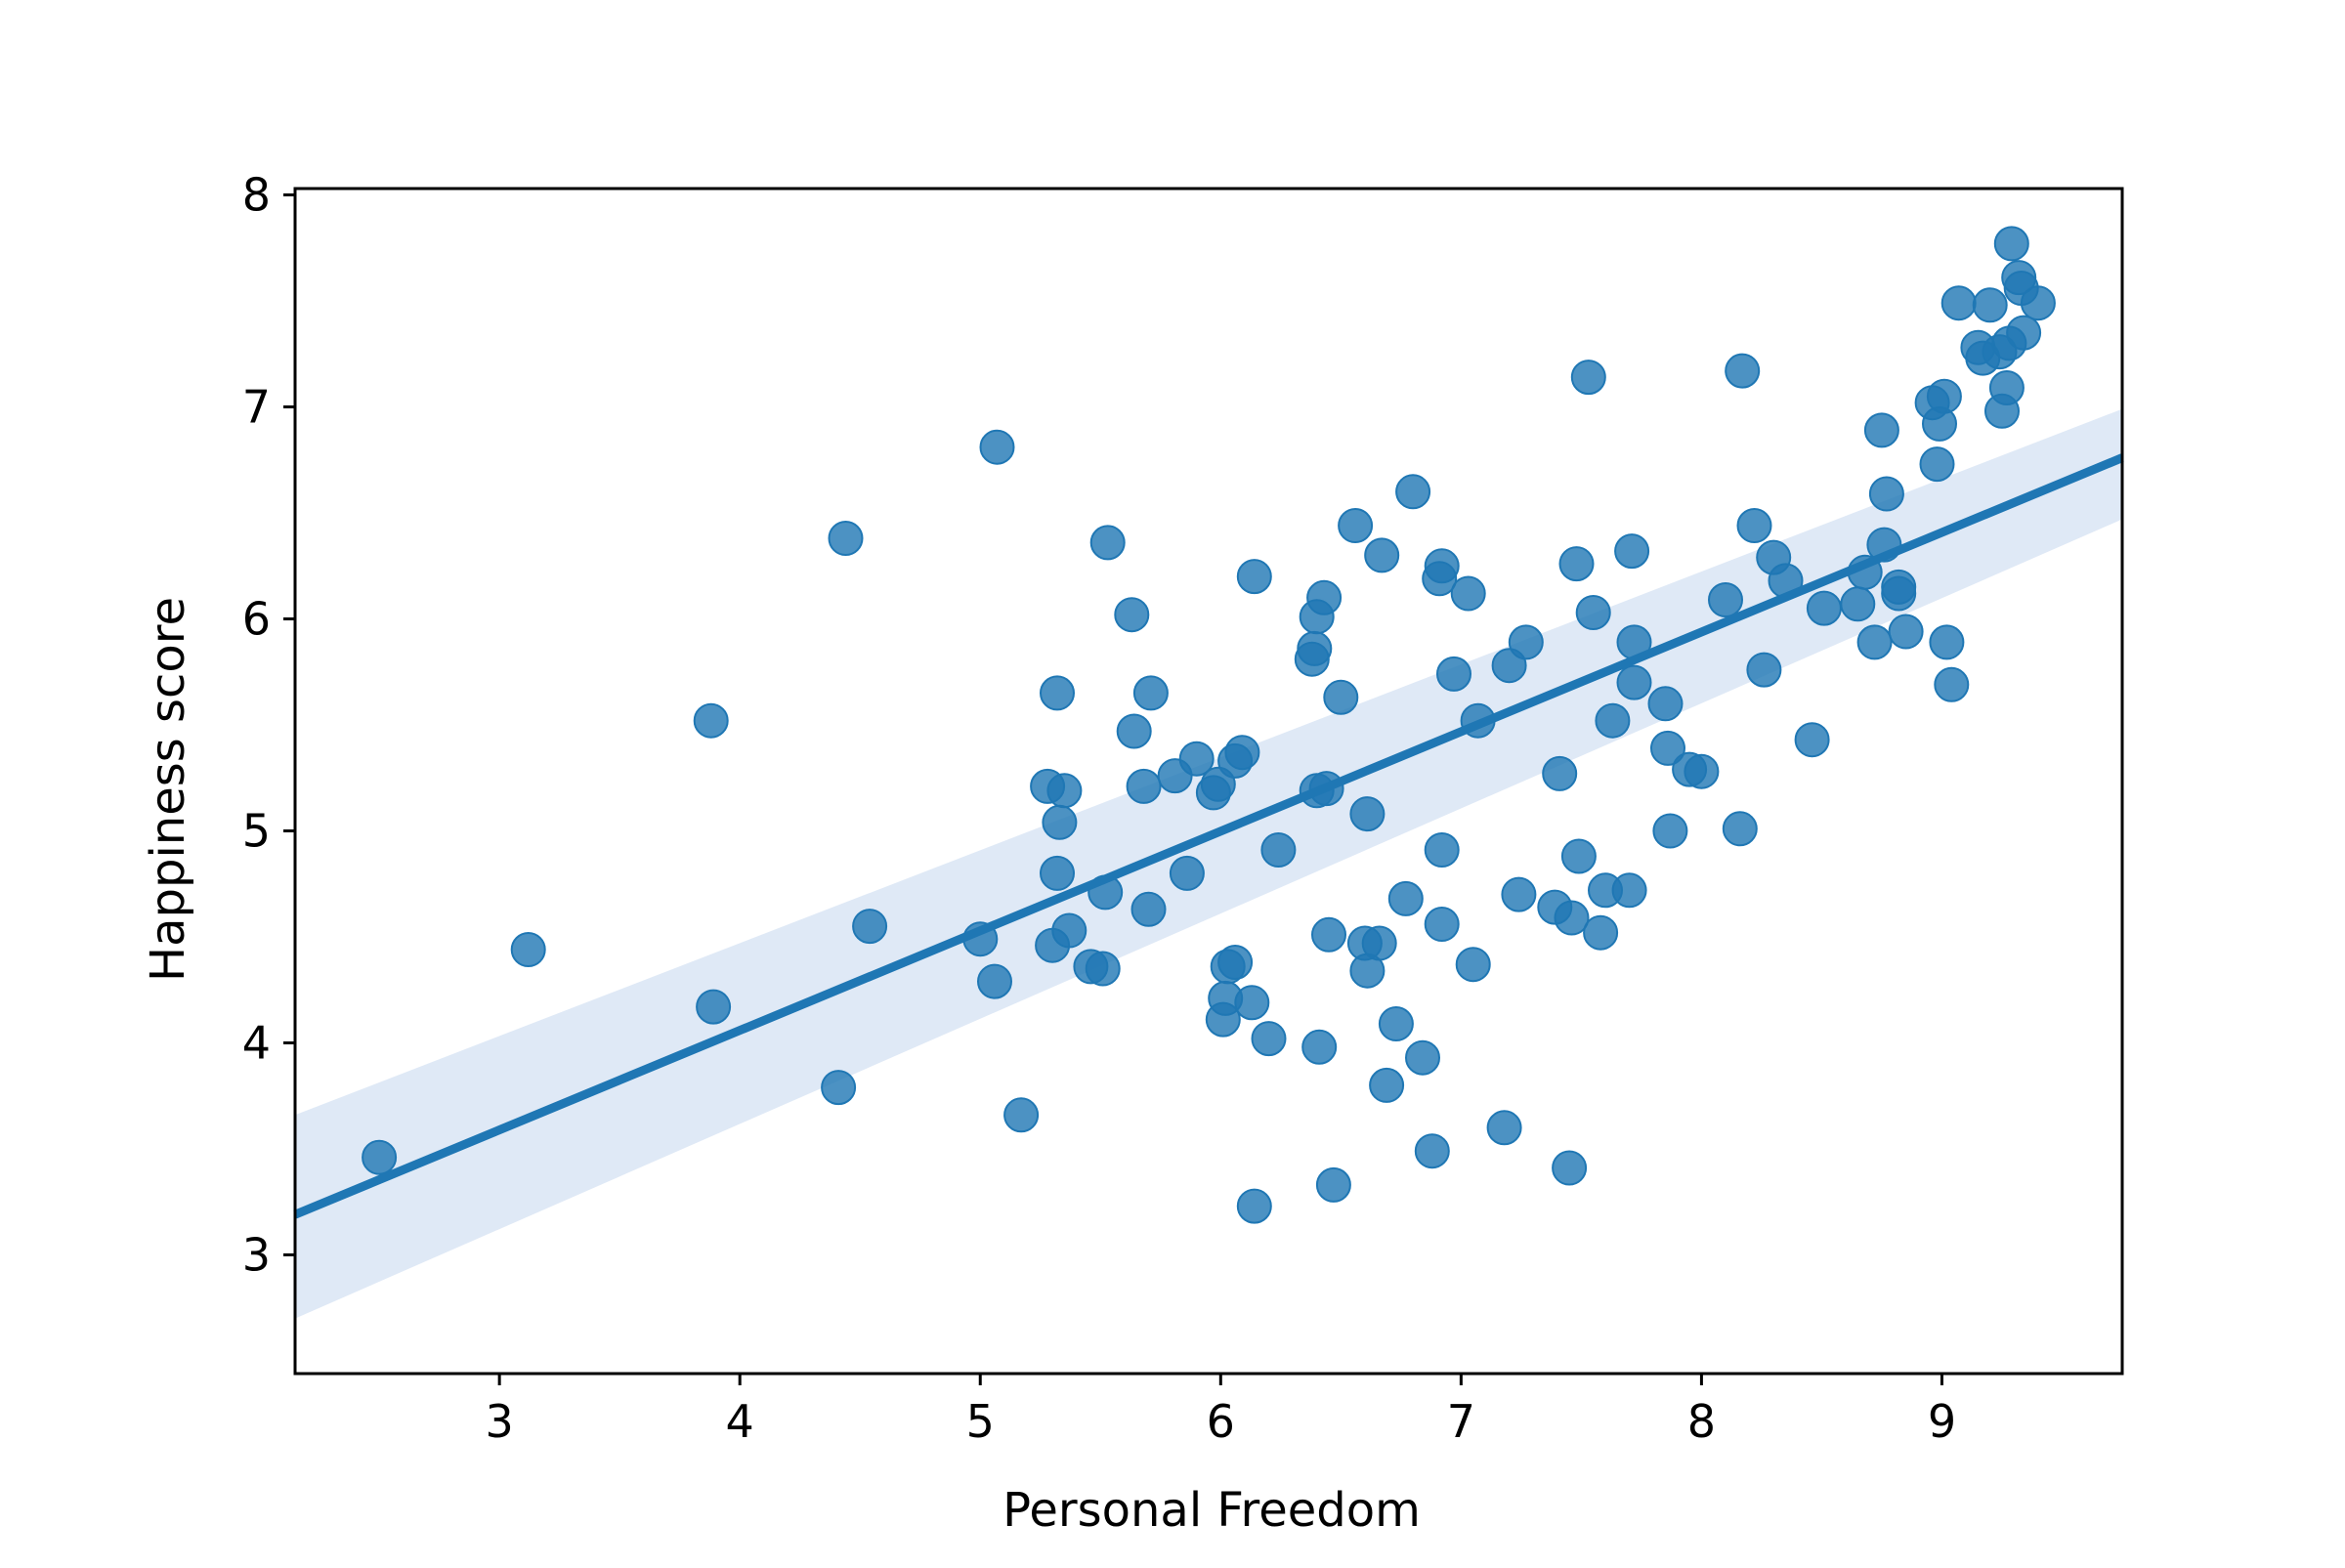  Describe the element at coordinates (256, 1042) in the screenshot. I see `y-tick-label: 4` at that location.